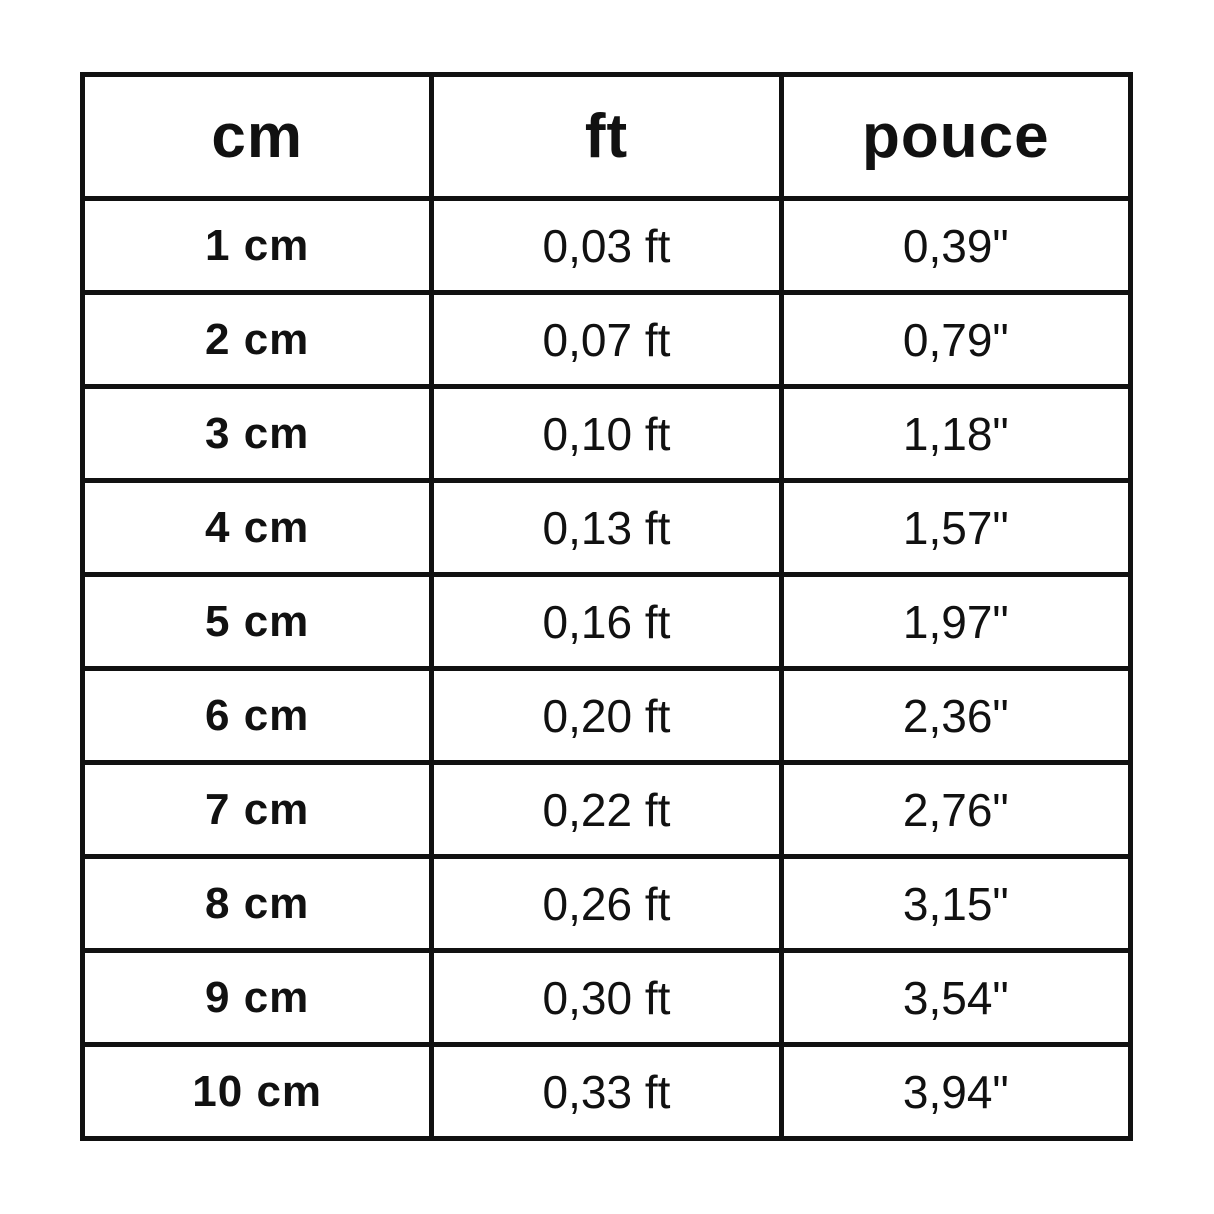 This screenshot has width=1214, height=1214. I want to click on table-row: 9 cm 0,30 ft 3,54", so click(606, 997).